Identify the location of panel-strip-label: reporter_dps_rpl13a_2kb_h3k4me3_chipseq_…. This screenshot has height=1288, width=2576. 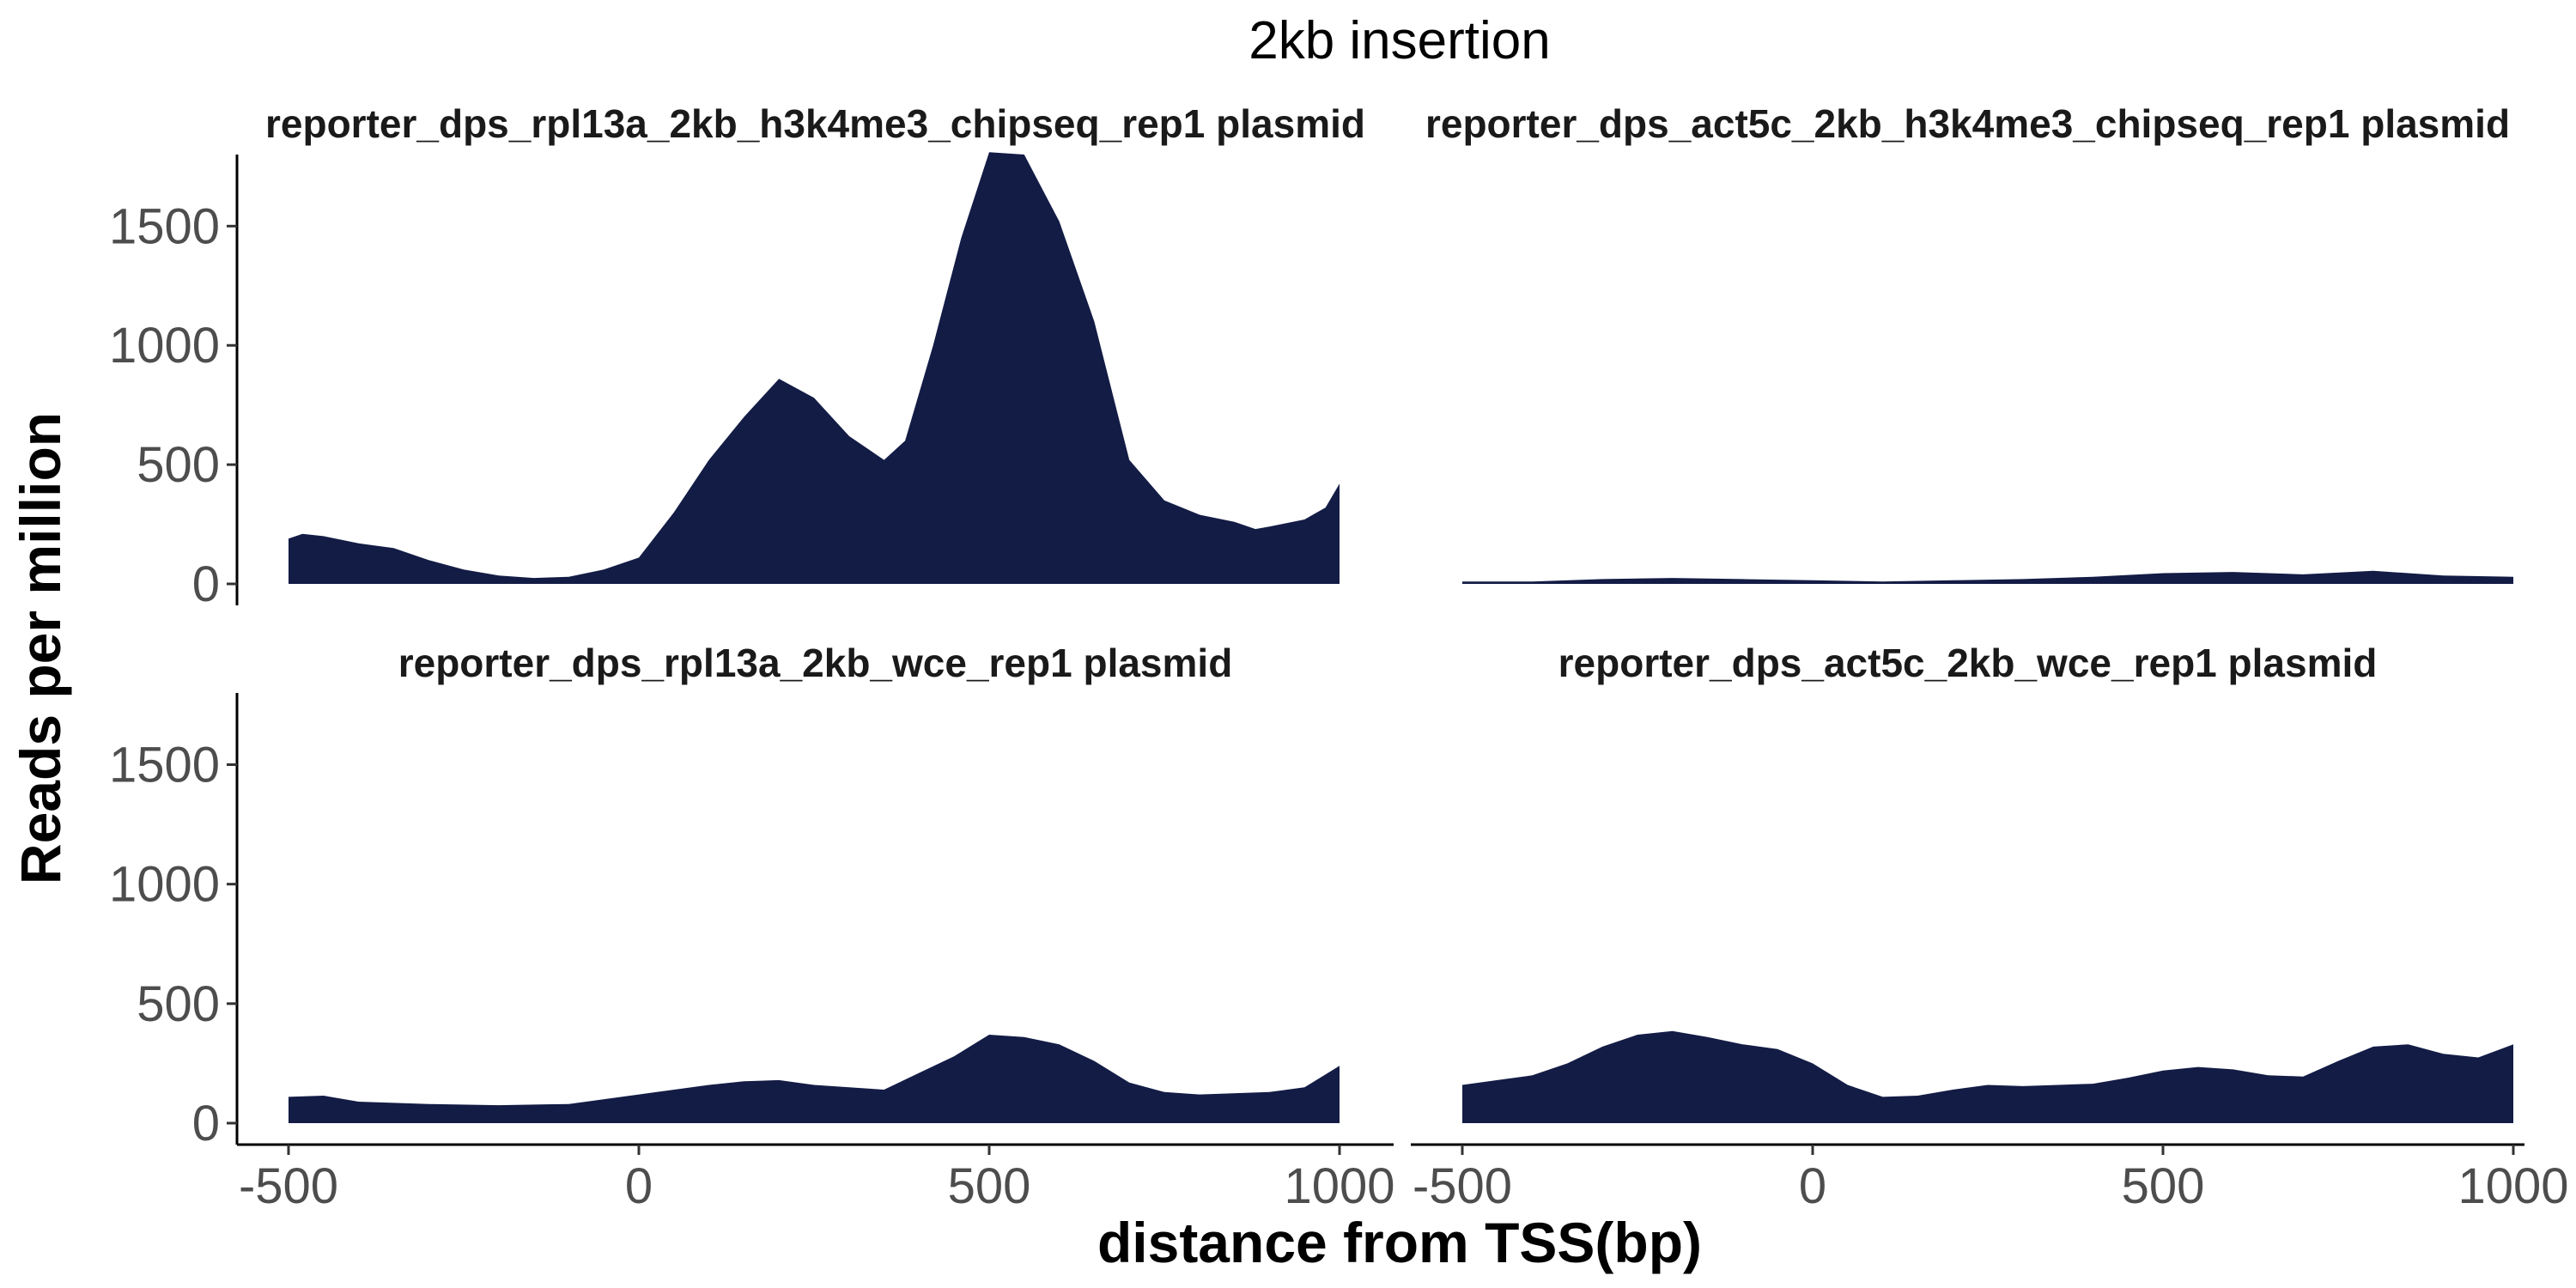
(815, 123).